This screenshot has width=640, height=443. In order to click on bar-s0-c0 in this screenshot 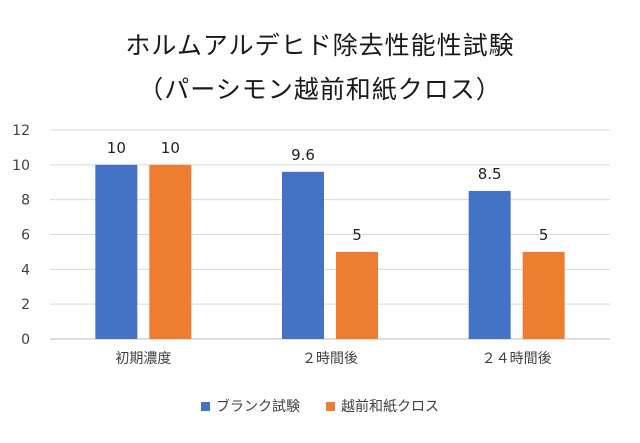, I will do `click(116, 251)`.